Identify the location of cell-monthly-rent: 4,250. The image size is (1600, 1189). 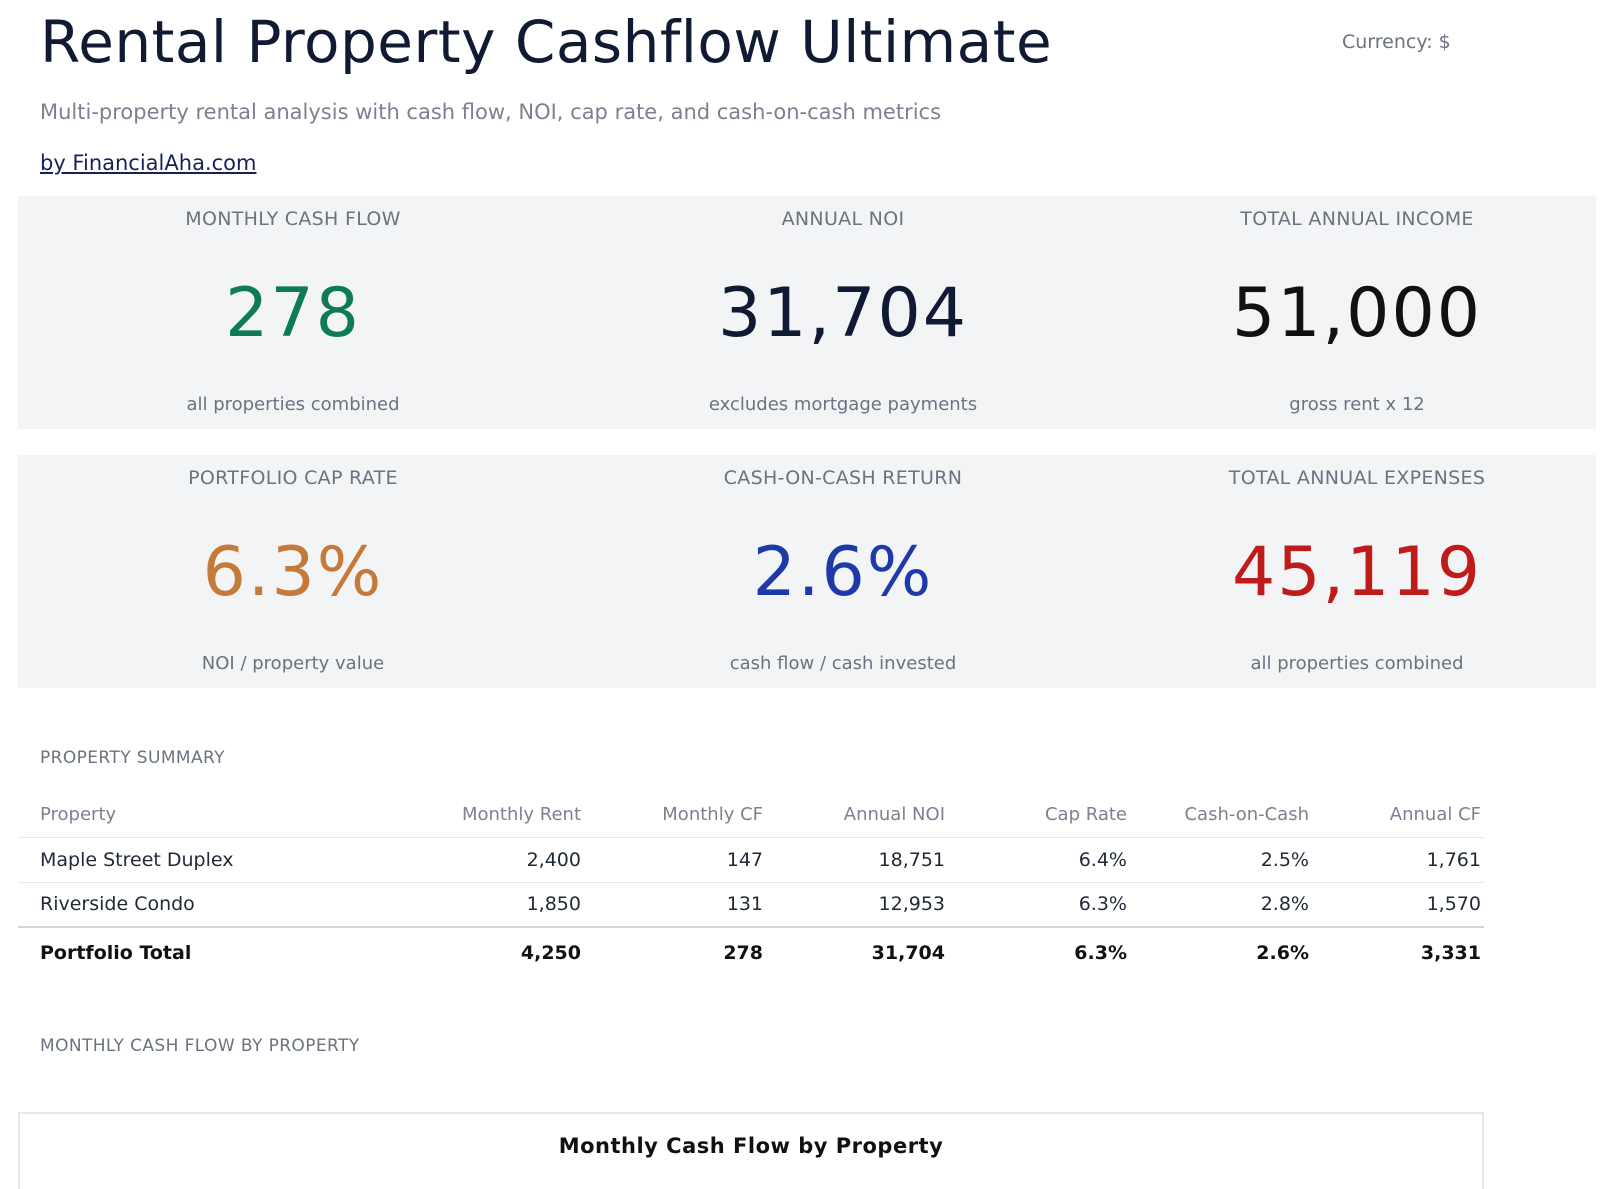
(493, 951).